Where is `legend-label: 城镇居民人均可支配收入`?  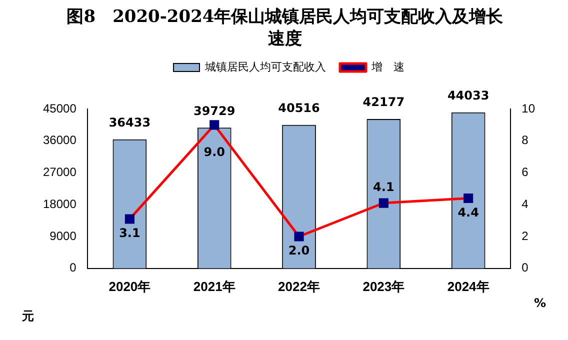
legend-label: 城镇居民人均可支配收入 is located at coordinates (265, 67).